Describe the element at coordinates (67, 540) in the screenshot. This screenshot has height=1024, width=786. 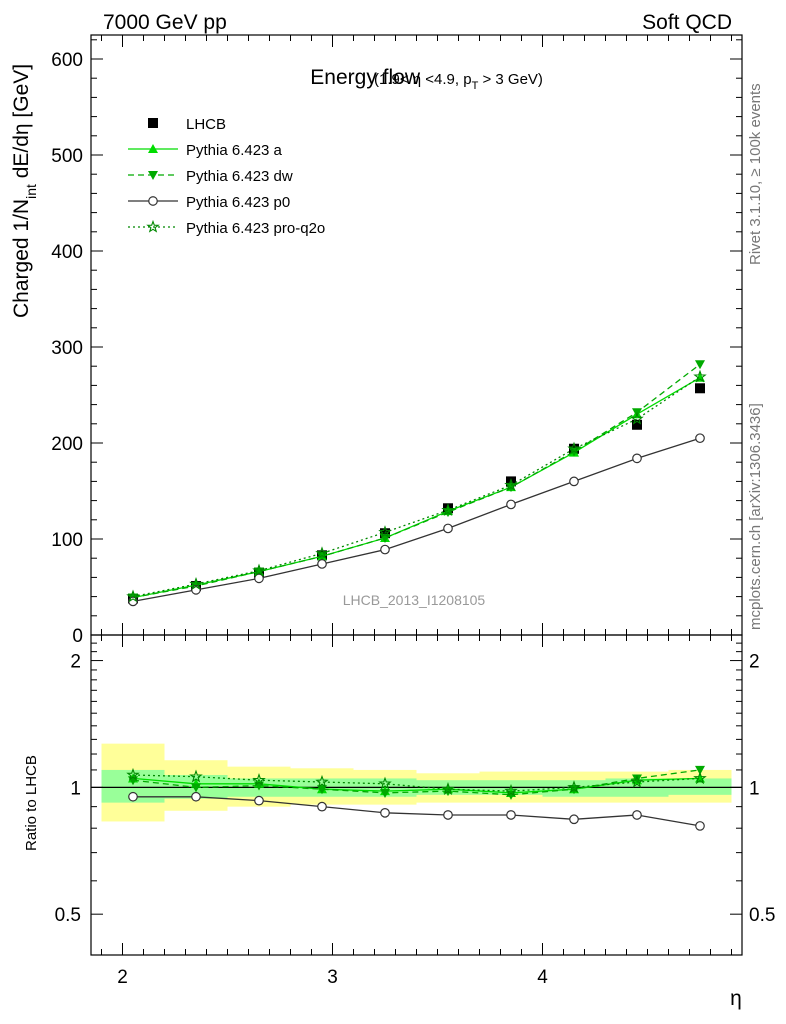
I see `main-y-tick-label: 100` at that location.